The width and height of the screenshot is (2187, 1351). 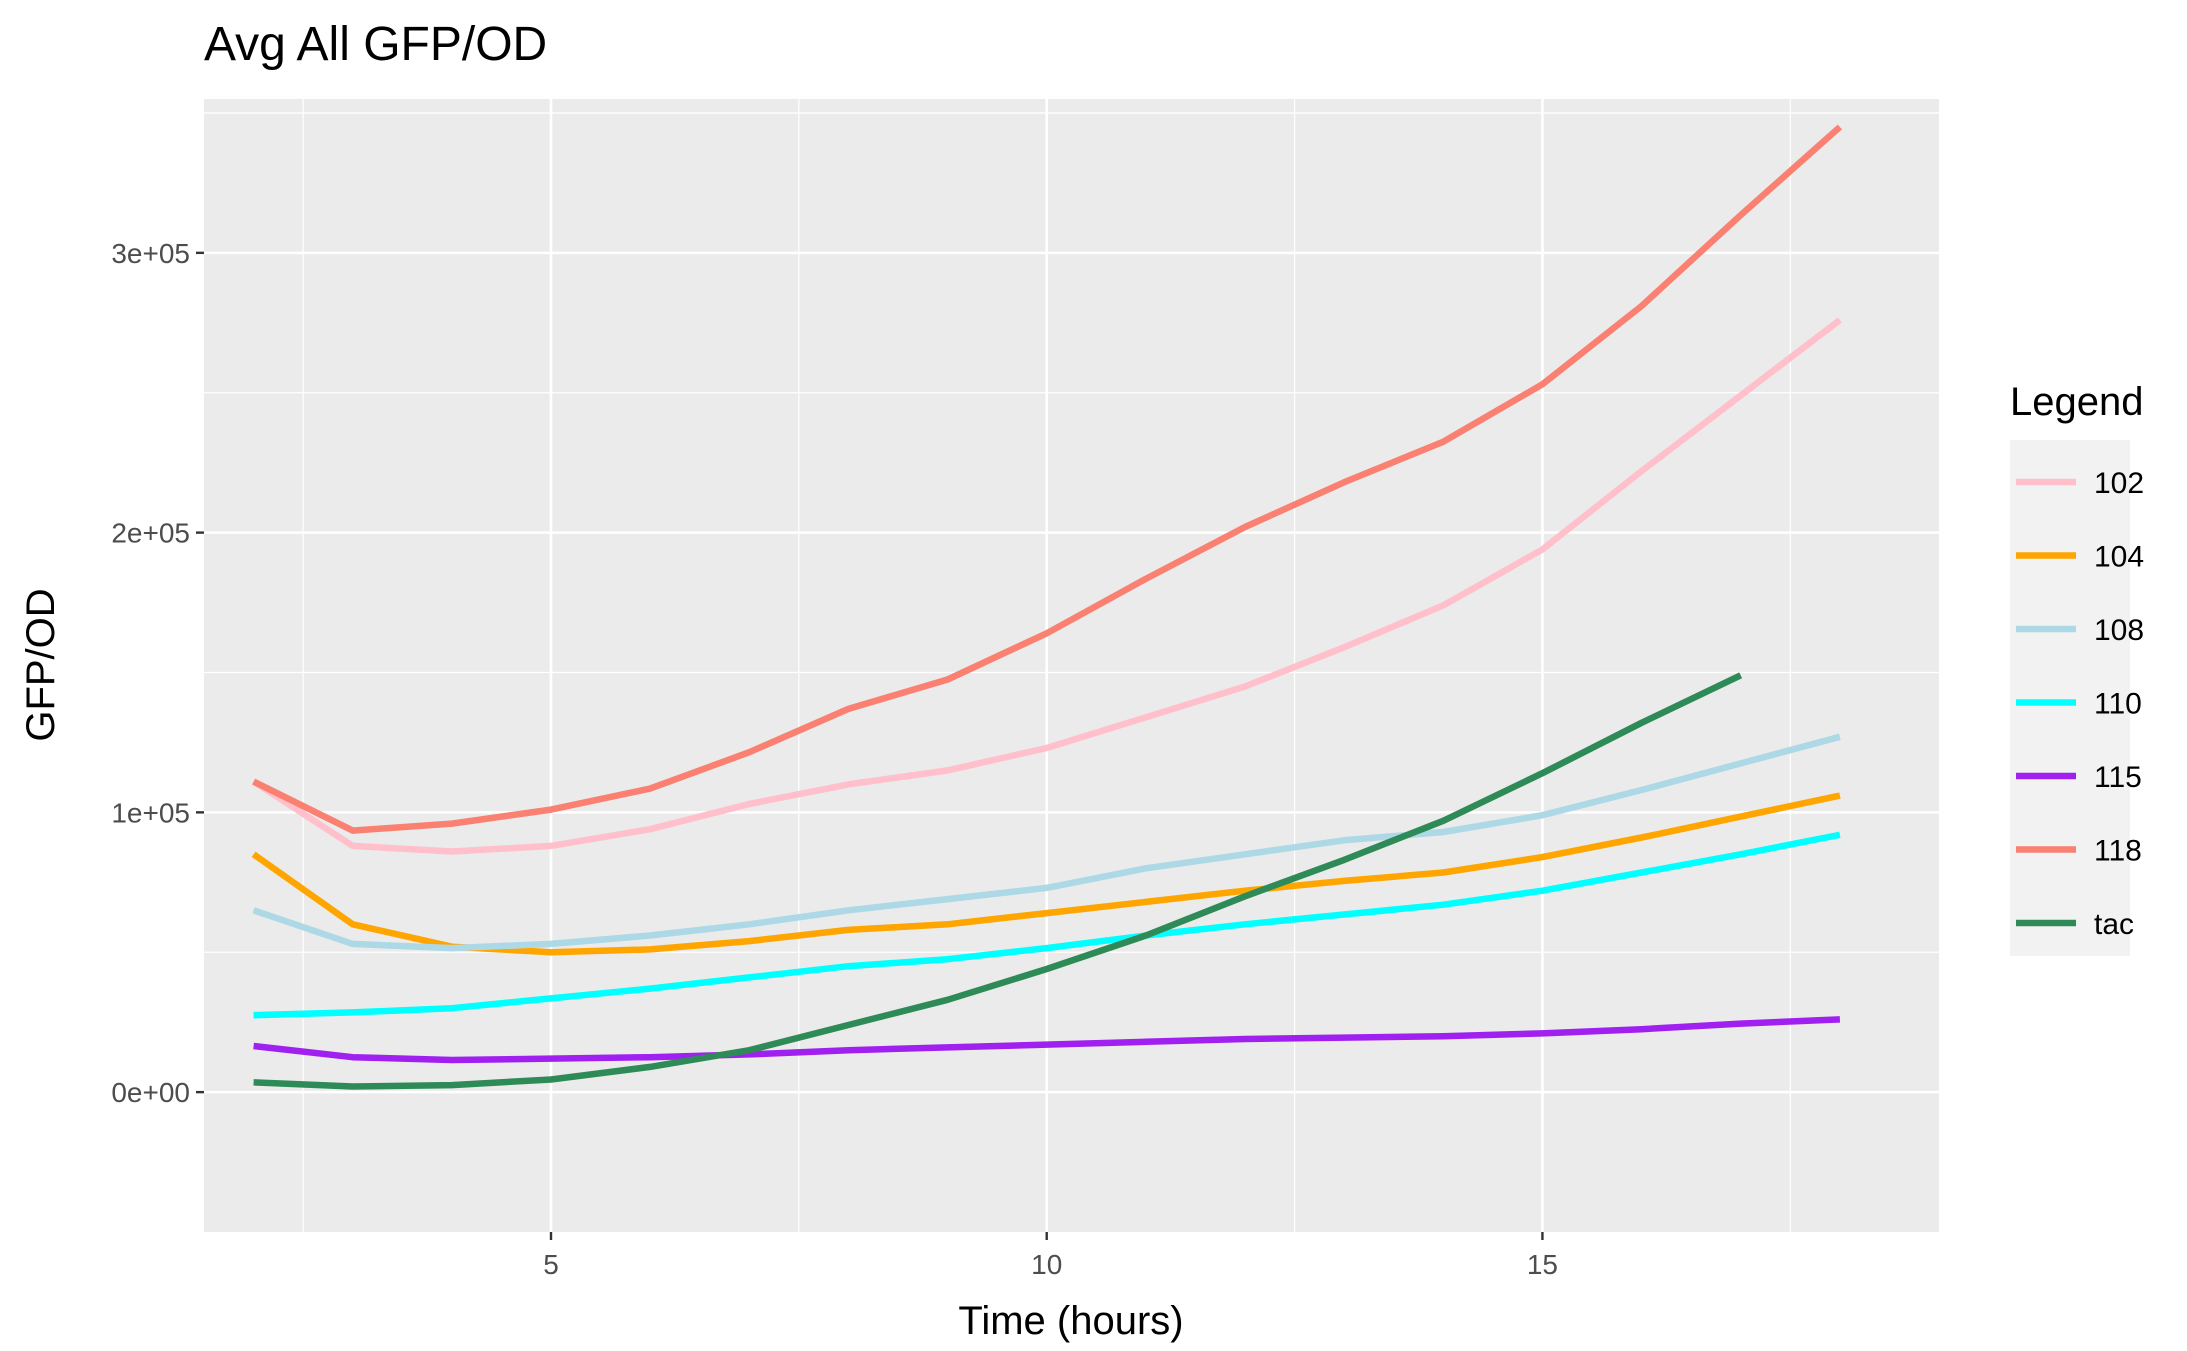 What do you see at coordinates (150, 253) in the screenshot?
I see `y-tick-label: 3e+05` at bounding box center [150, 253].